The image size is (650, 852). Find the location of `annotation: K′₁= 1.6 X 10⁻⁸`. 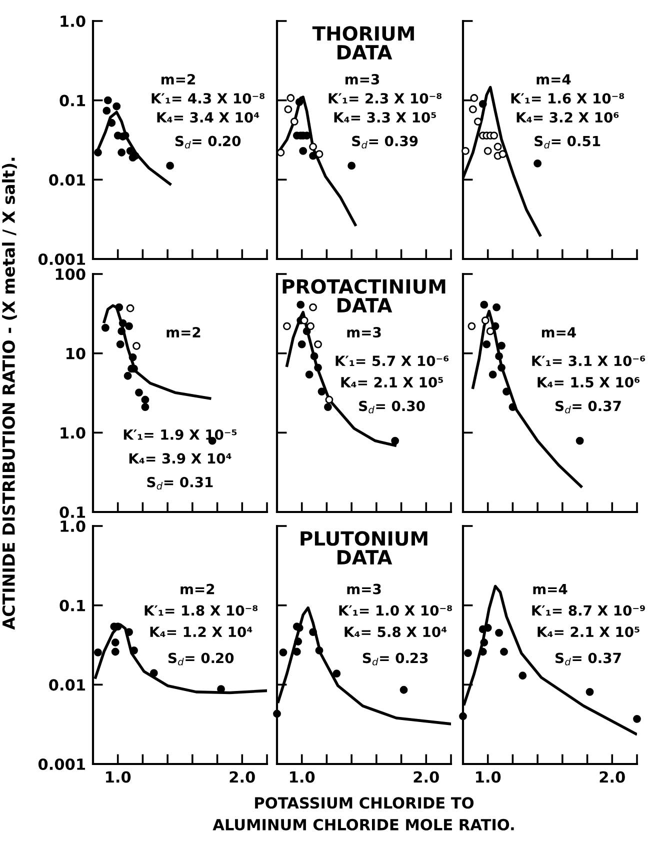

annotation: K′₁= 1.6 X 10⁻⁸ is located at coordinates (567, 98).